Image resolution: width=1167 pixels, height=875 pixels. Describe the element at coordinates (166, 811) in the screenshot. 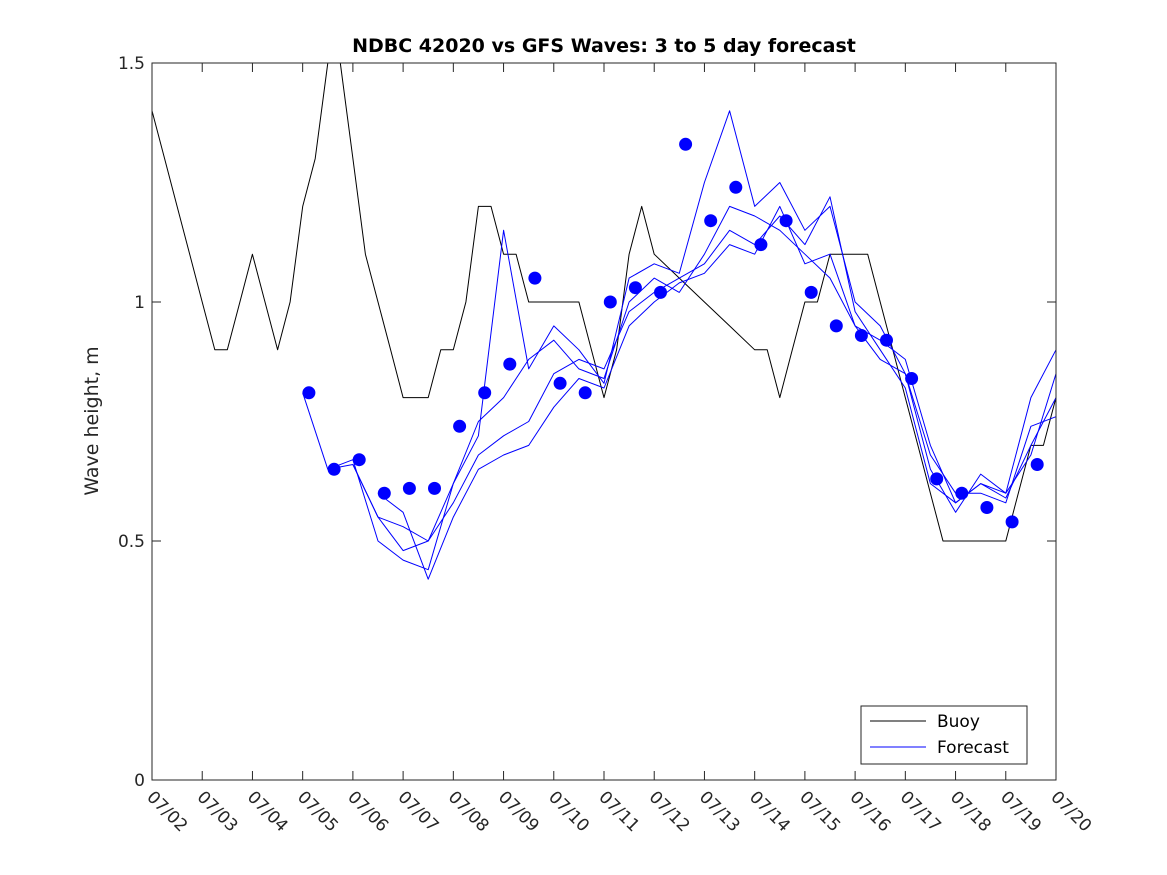

I see `x-tick-label: 07/02` at that location.